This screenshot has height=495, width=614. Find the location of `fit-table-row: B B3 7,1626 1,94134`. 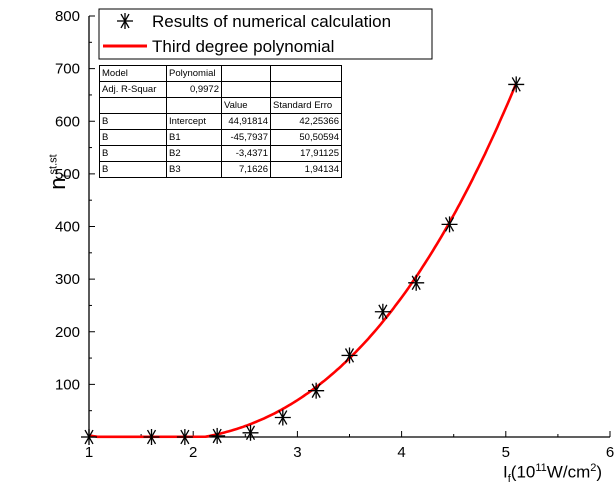

fit-table-row: B B3 7,1626 1,94134 is located at coordinates (220, 169).